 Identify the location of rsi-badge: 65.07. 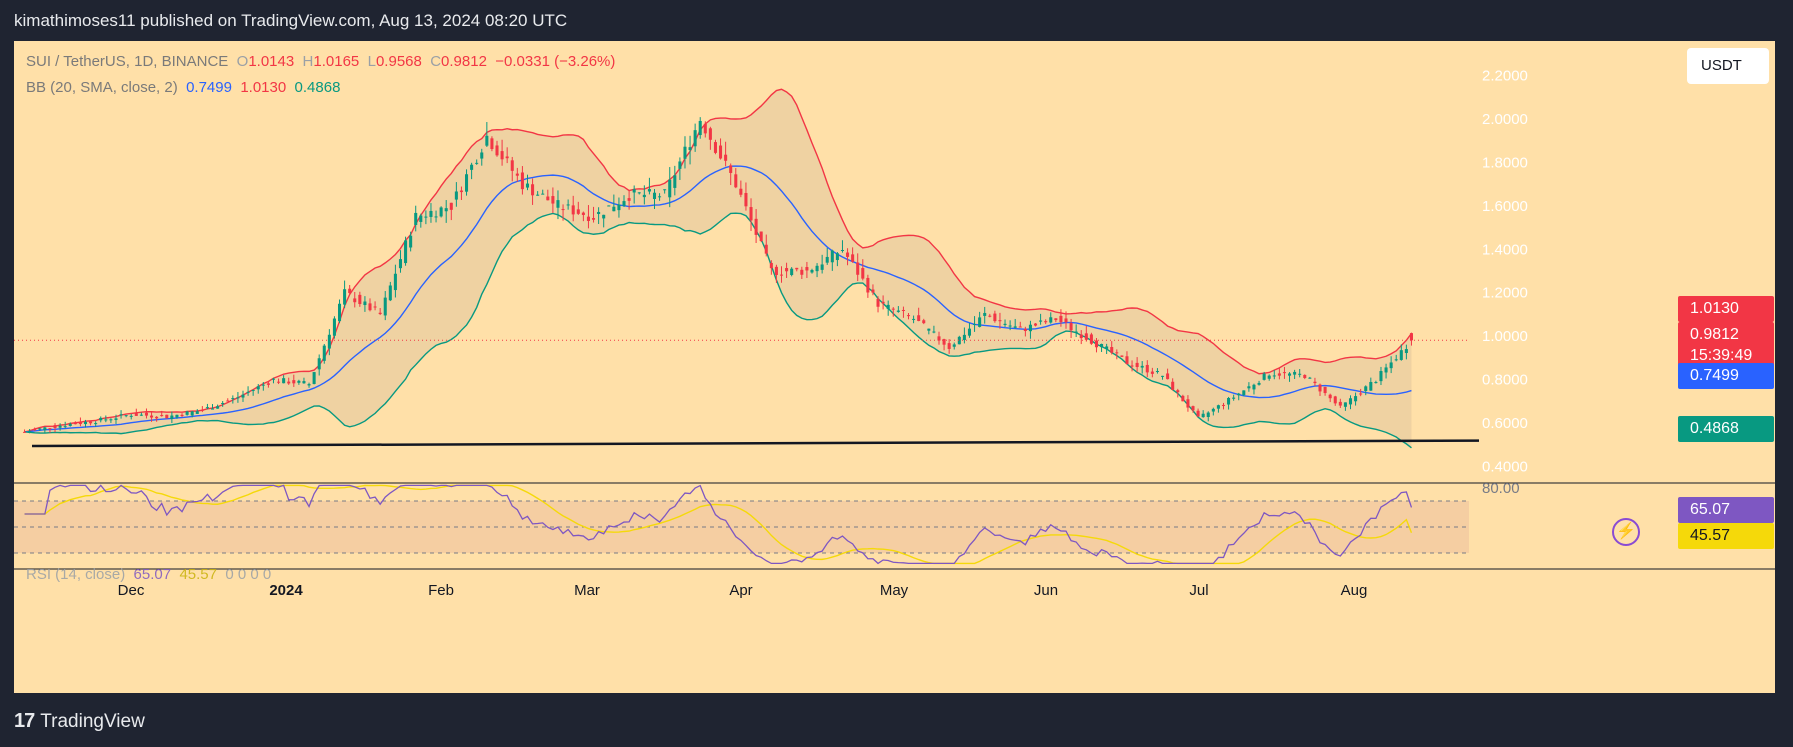
(1726, 510).